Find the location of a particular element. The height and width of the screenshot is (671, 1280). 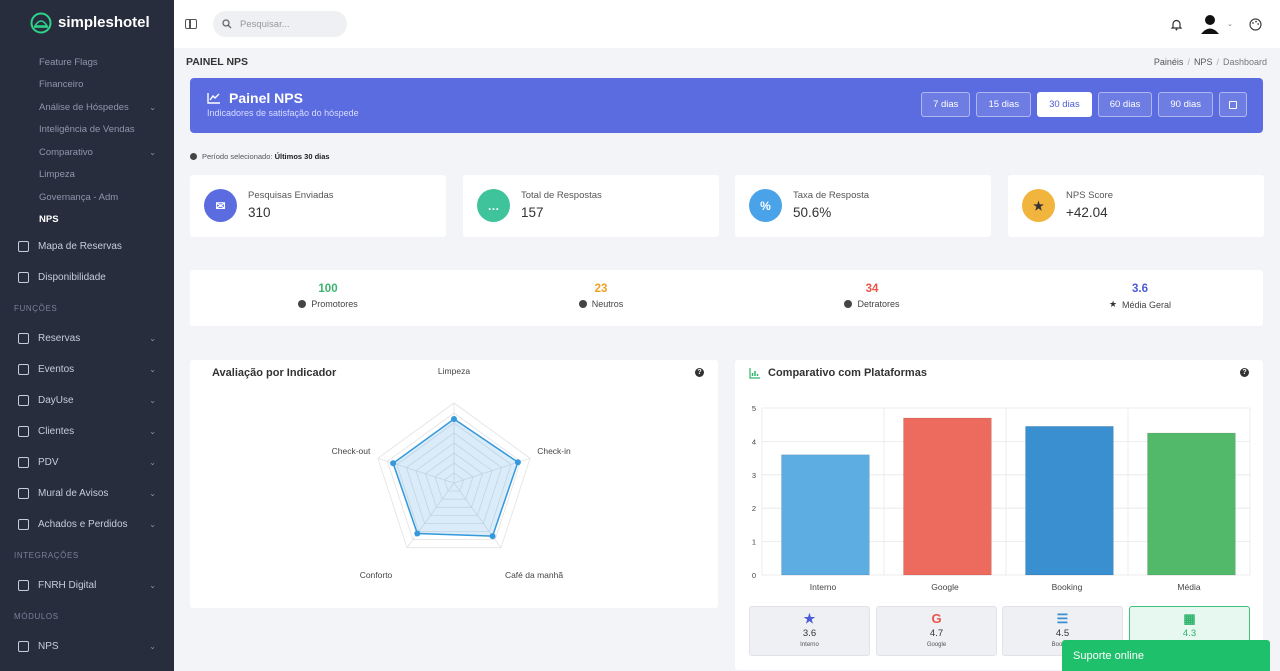

range-15-dias-button: 15 dias is located at coordinates (1004, 104).